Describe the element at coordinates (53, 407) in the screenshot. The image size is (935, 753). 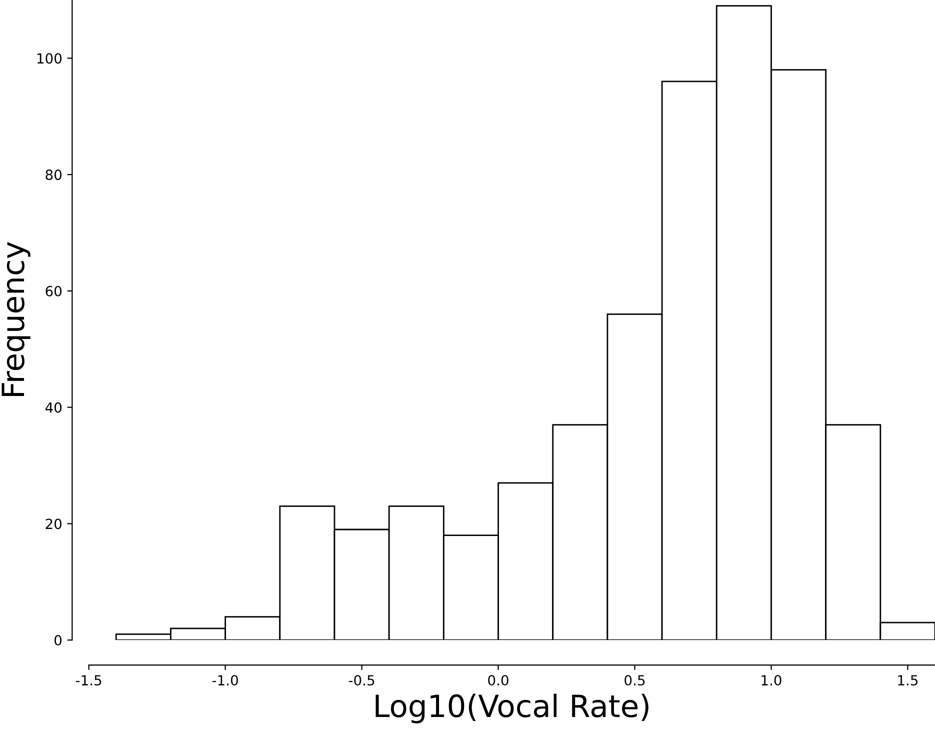
I see `y-tick-label: 40` at that location.